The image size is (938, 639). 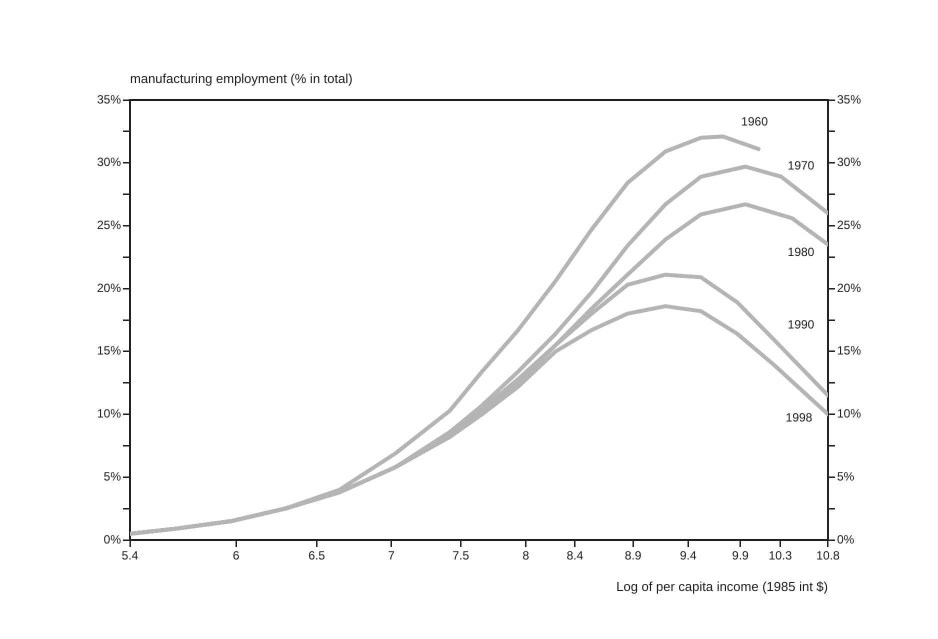 What do you see at coordinates (849, 225) in the screenshot?
I see `y2-tick-label: 25%` at bounding box center [849, 225].